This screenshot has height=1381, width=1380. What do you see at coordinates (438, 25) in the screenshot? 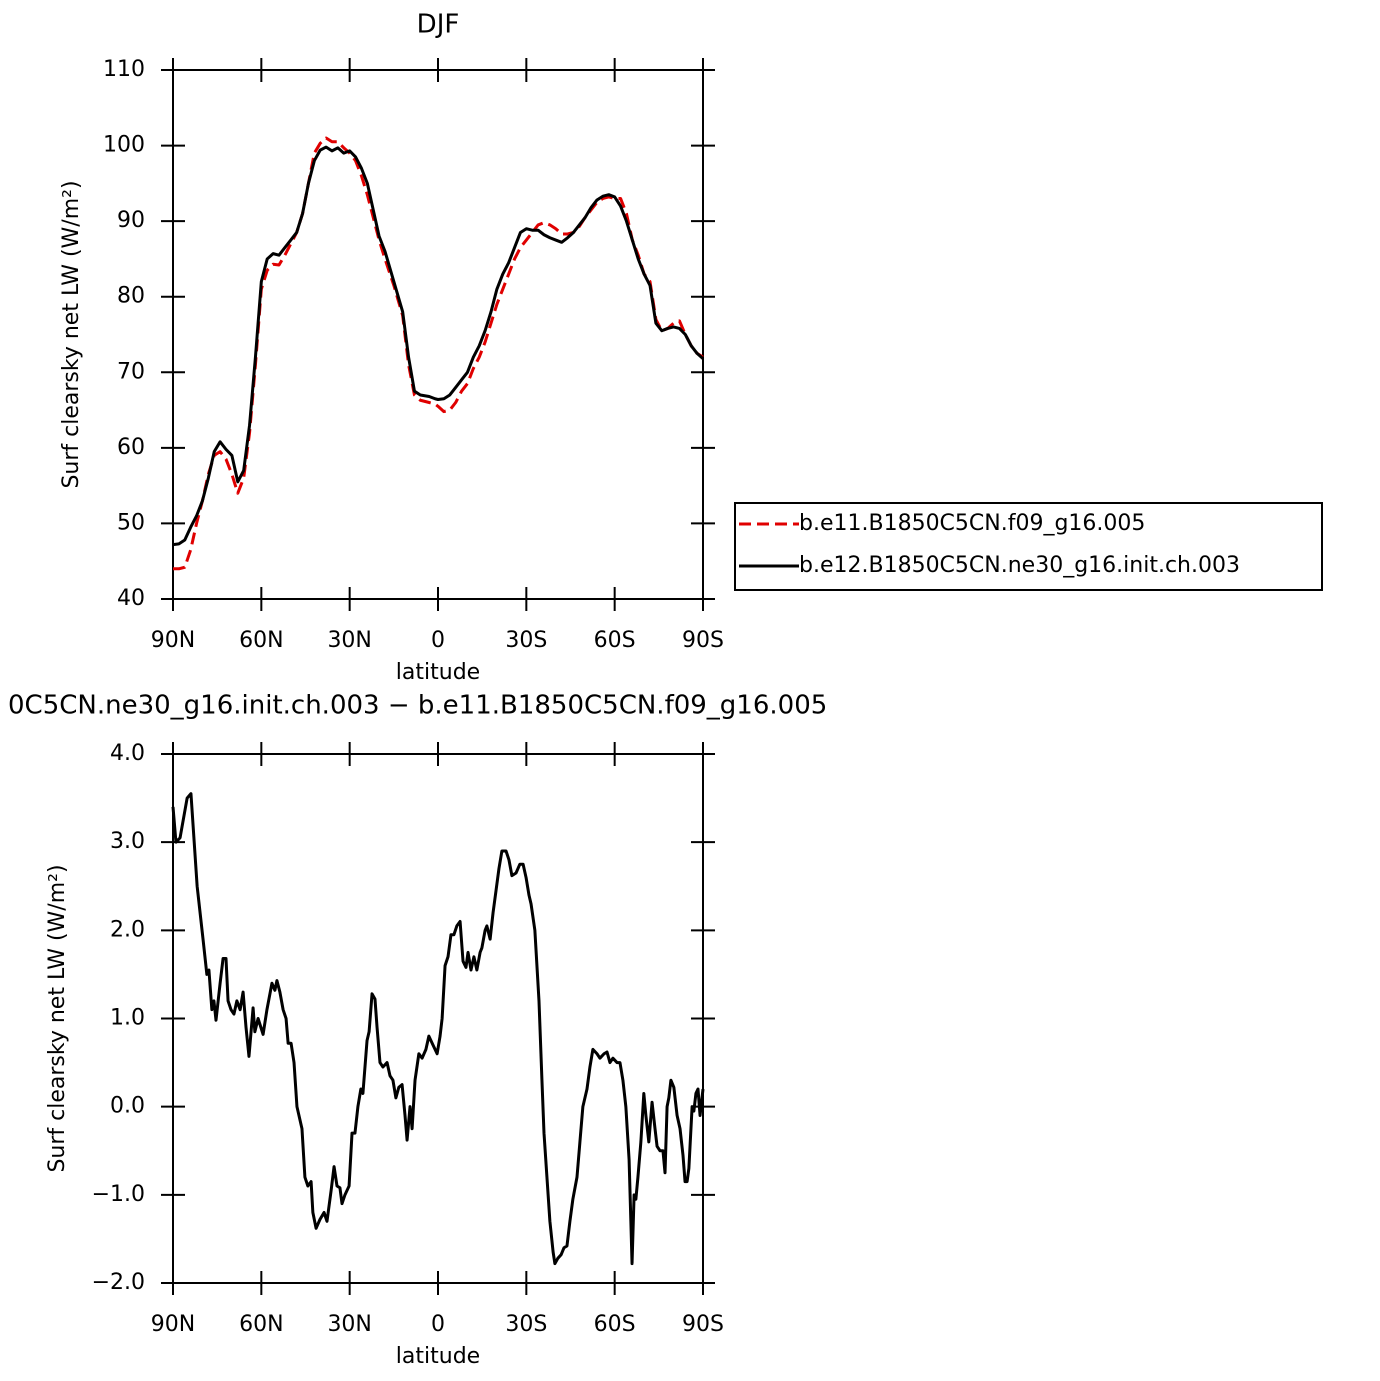
I see `chart-title: DJF` at bounding box center [438, 25].